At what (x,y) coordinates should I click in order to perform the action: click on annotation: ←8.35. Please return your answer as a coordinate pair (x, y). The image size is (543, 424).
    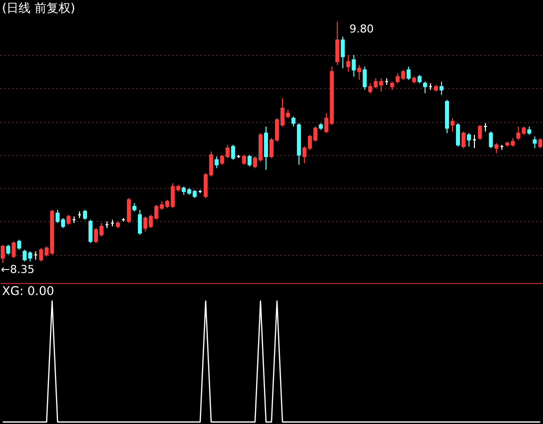
    Looking at the image, I should click on (17, 269).